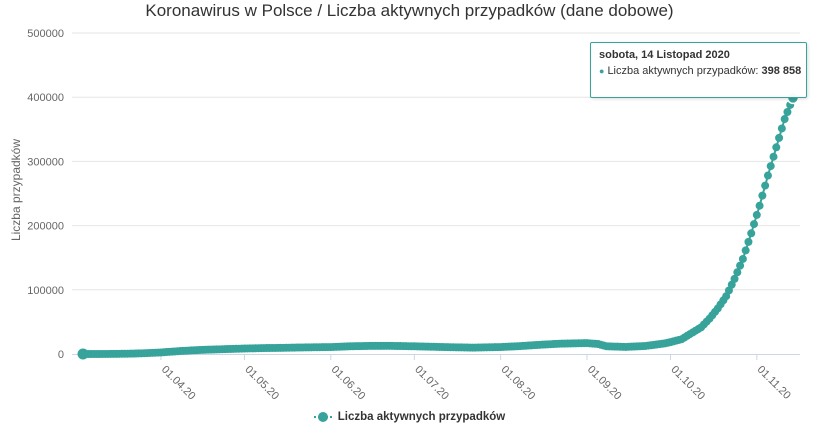  What do you see at coordinates (61, 355) in the screenshot?
I see `y-tick-label: 0` at bounding box center [61, 355].